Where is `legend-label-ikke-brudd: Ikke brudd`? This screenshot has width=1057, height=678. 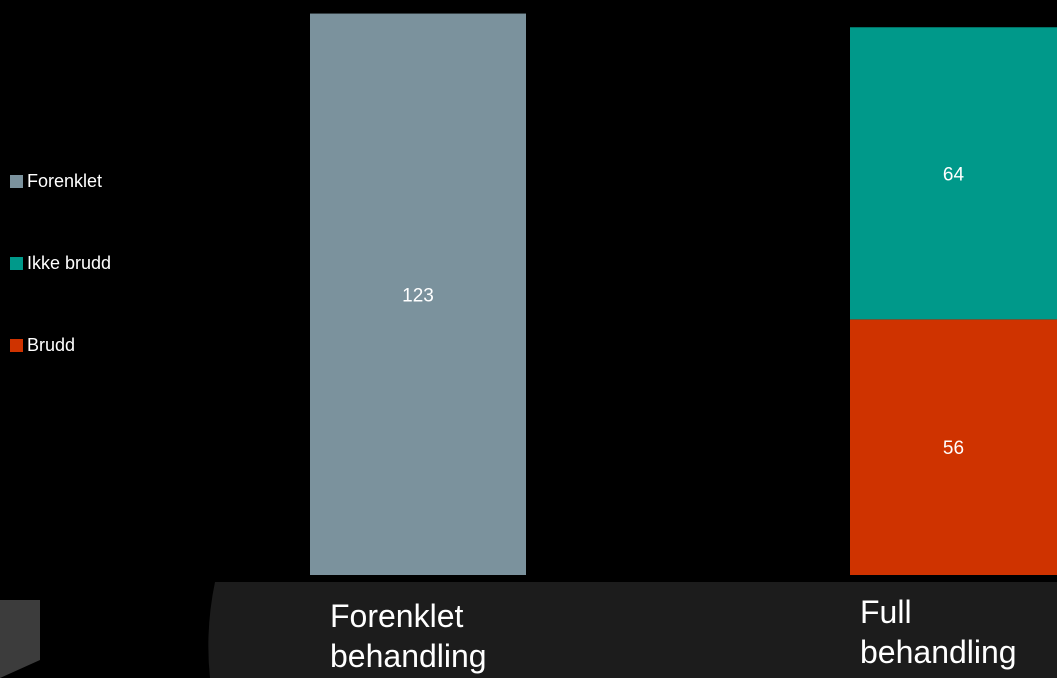 legend-label-ikke-brudd: Ikke brudd is located at coordinates (69, 262).